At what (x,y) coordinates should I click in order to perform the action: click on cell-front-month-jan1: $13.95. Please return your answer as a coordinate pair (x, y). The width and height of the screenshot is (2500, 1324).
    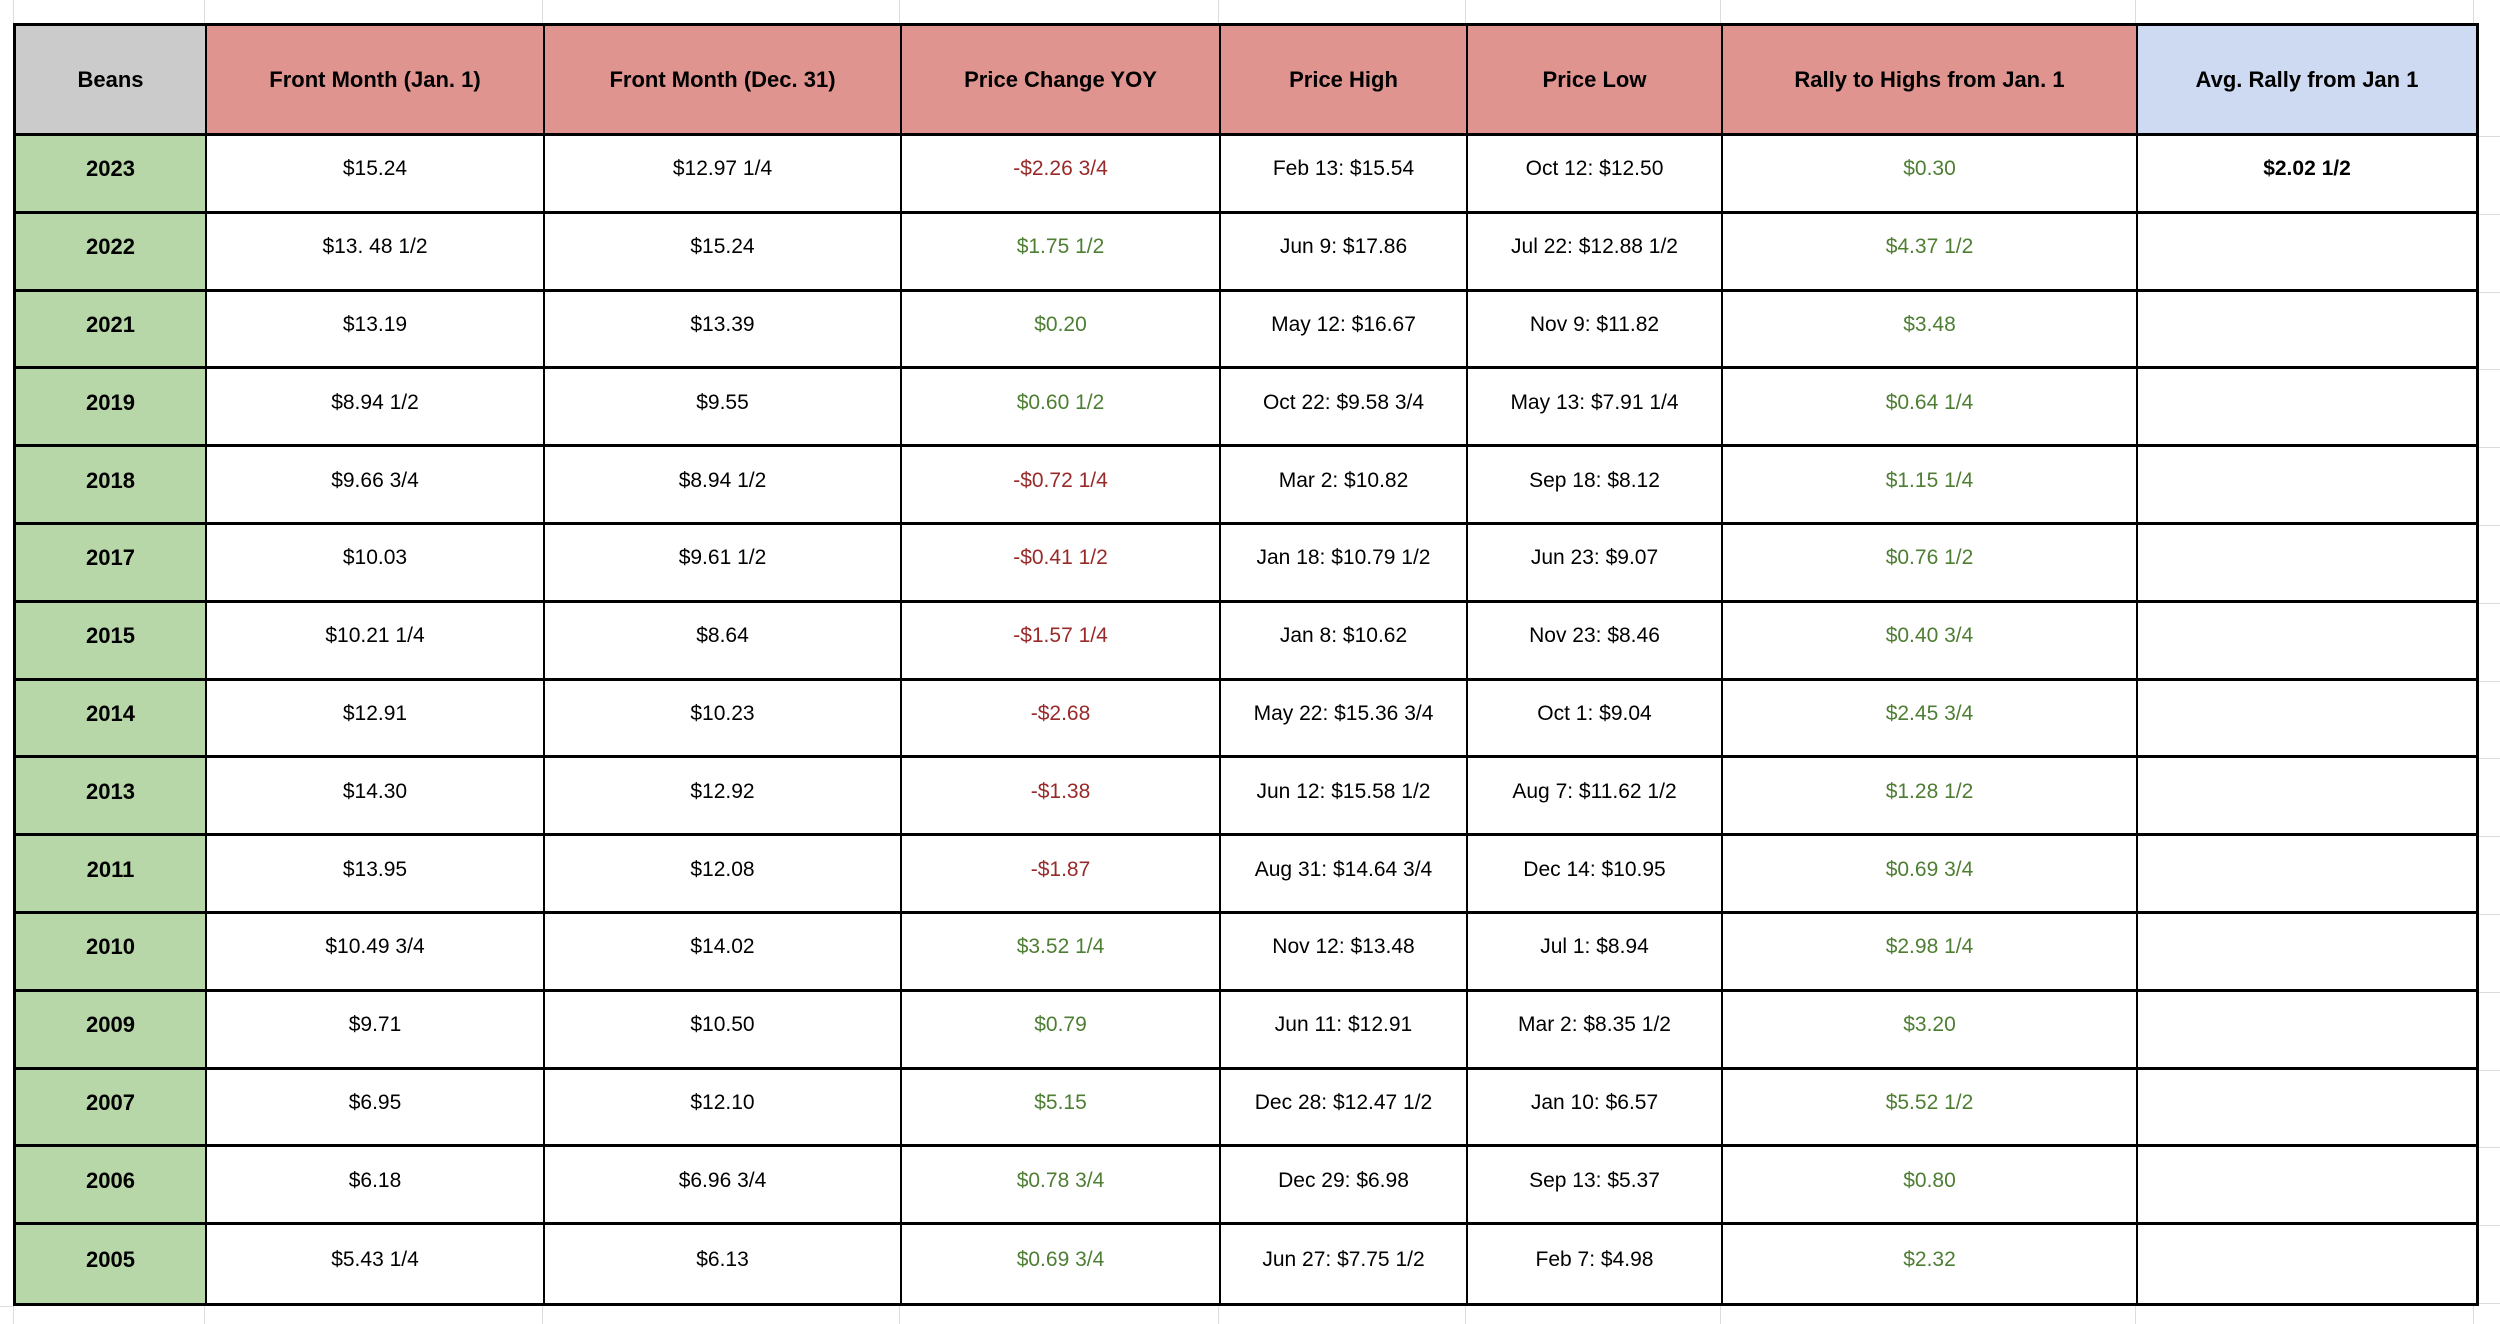
    Looking at the image, I should click on (376, 875).